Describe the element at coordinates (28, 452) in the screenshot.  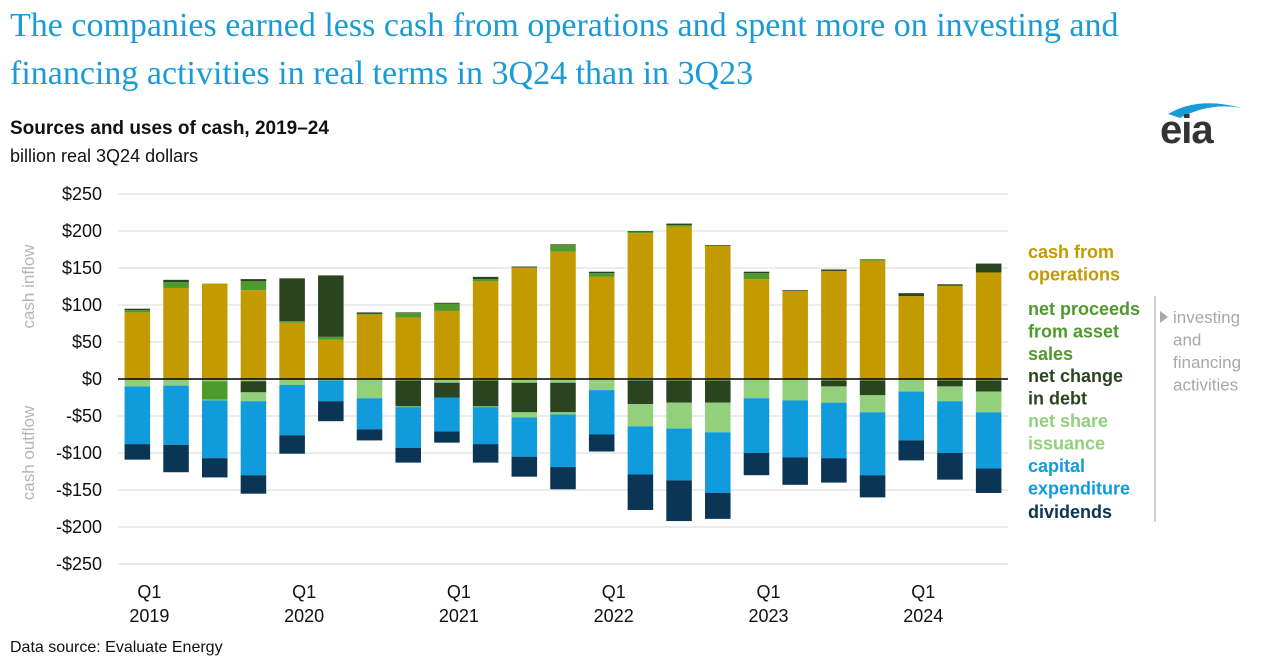
I see `cash-outflow-label: cash outflow` at that location.